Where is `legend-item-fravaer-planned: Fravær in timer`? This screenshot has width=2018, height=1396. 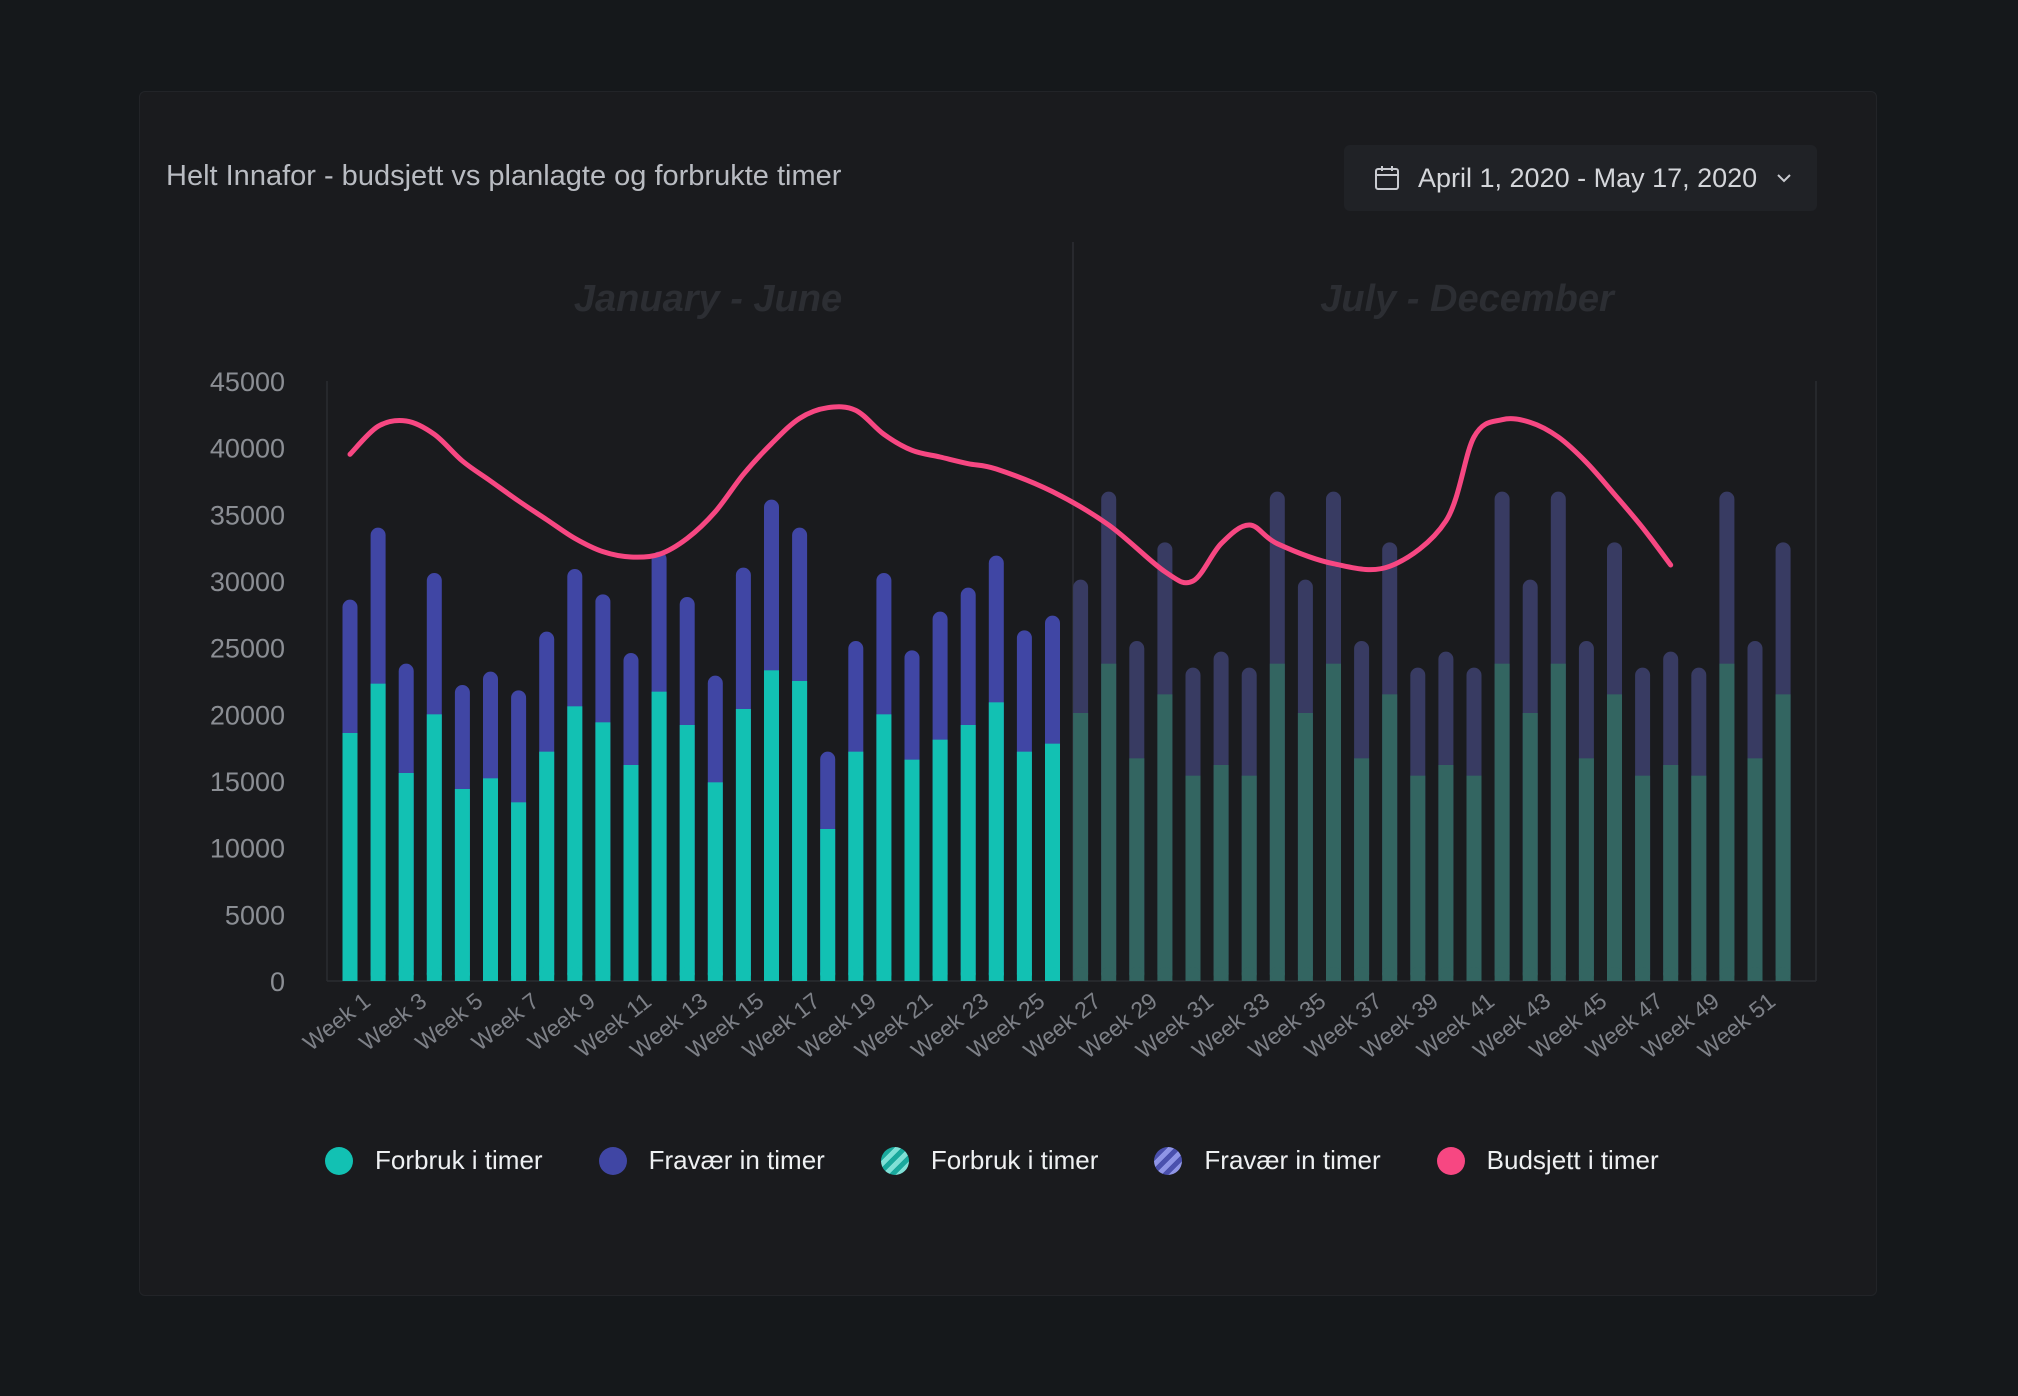 legend-item-fravaer-planned: Fravær in timer is located at coordinates (1267, 1160).